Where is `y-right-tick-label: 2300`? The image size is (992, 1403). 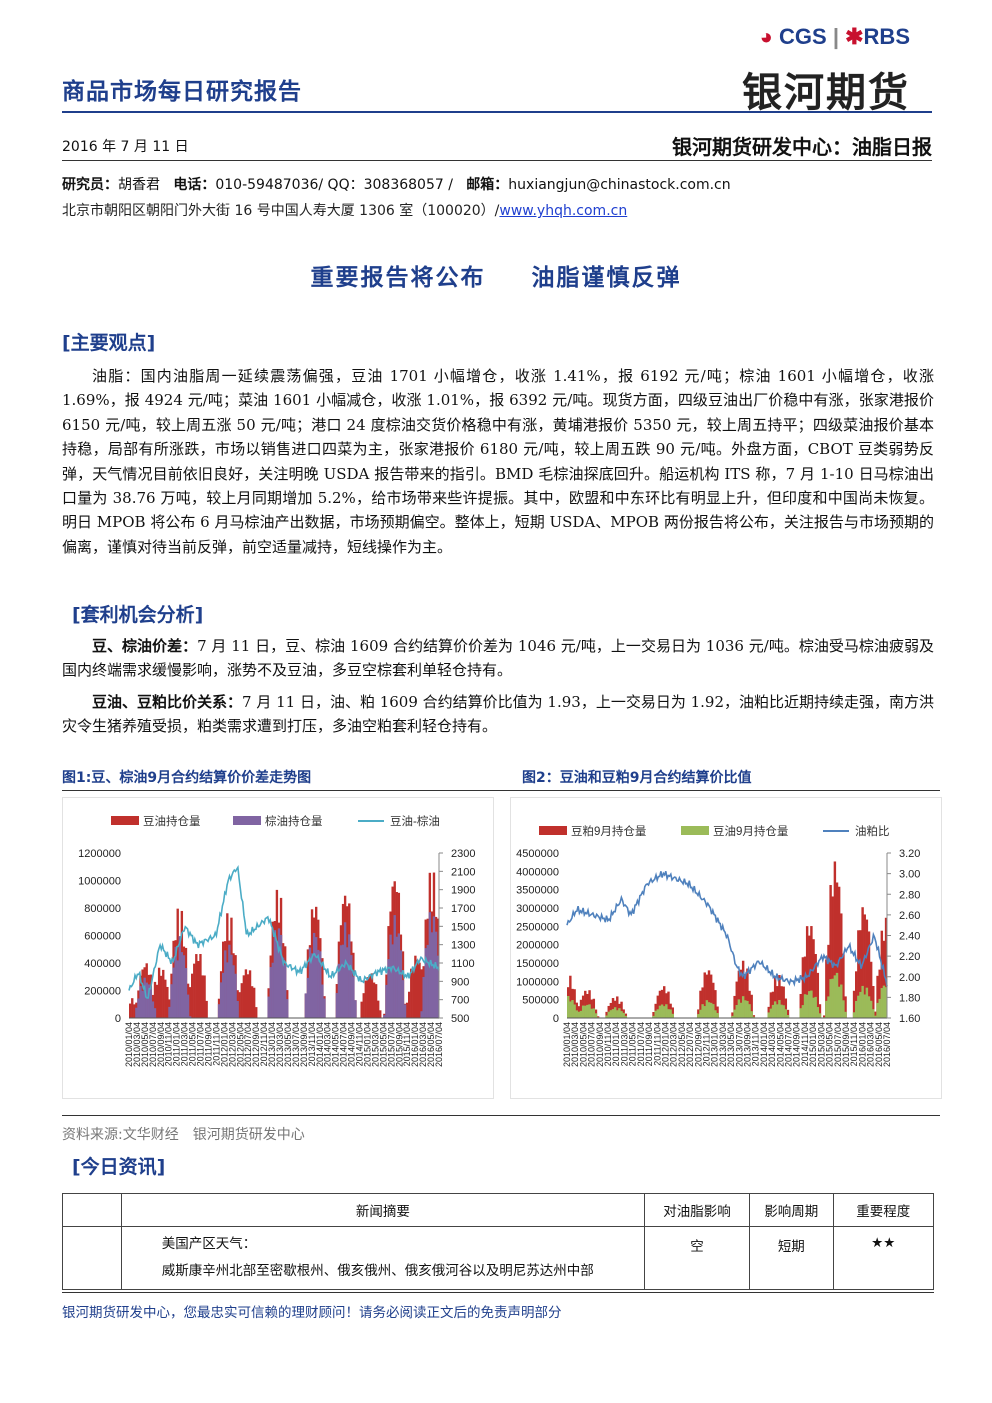
y-right-tick-label: 2300 is located at coordinates (463, 854).